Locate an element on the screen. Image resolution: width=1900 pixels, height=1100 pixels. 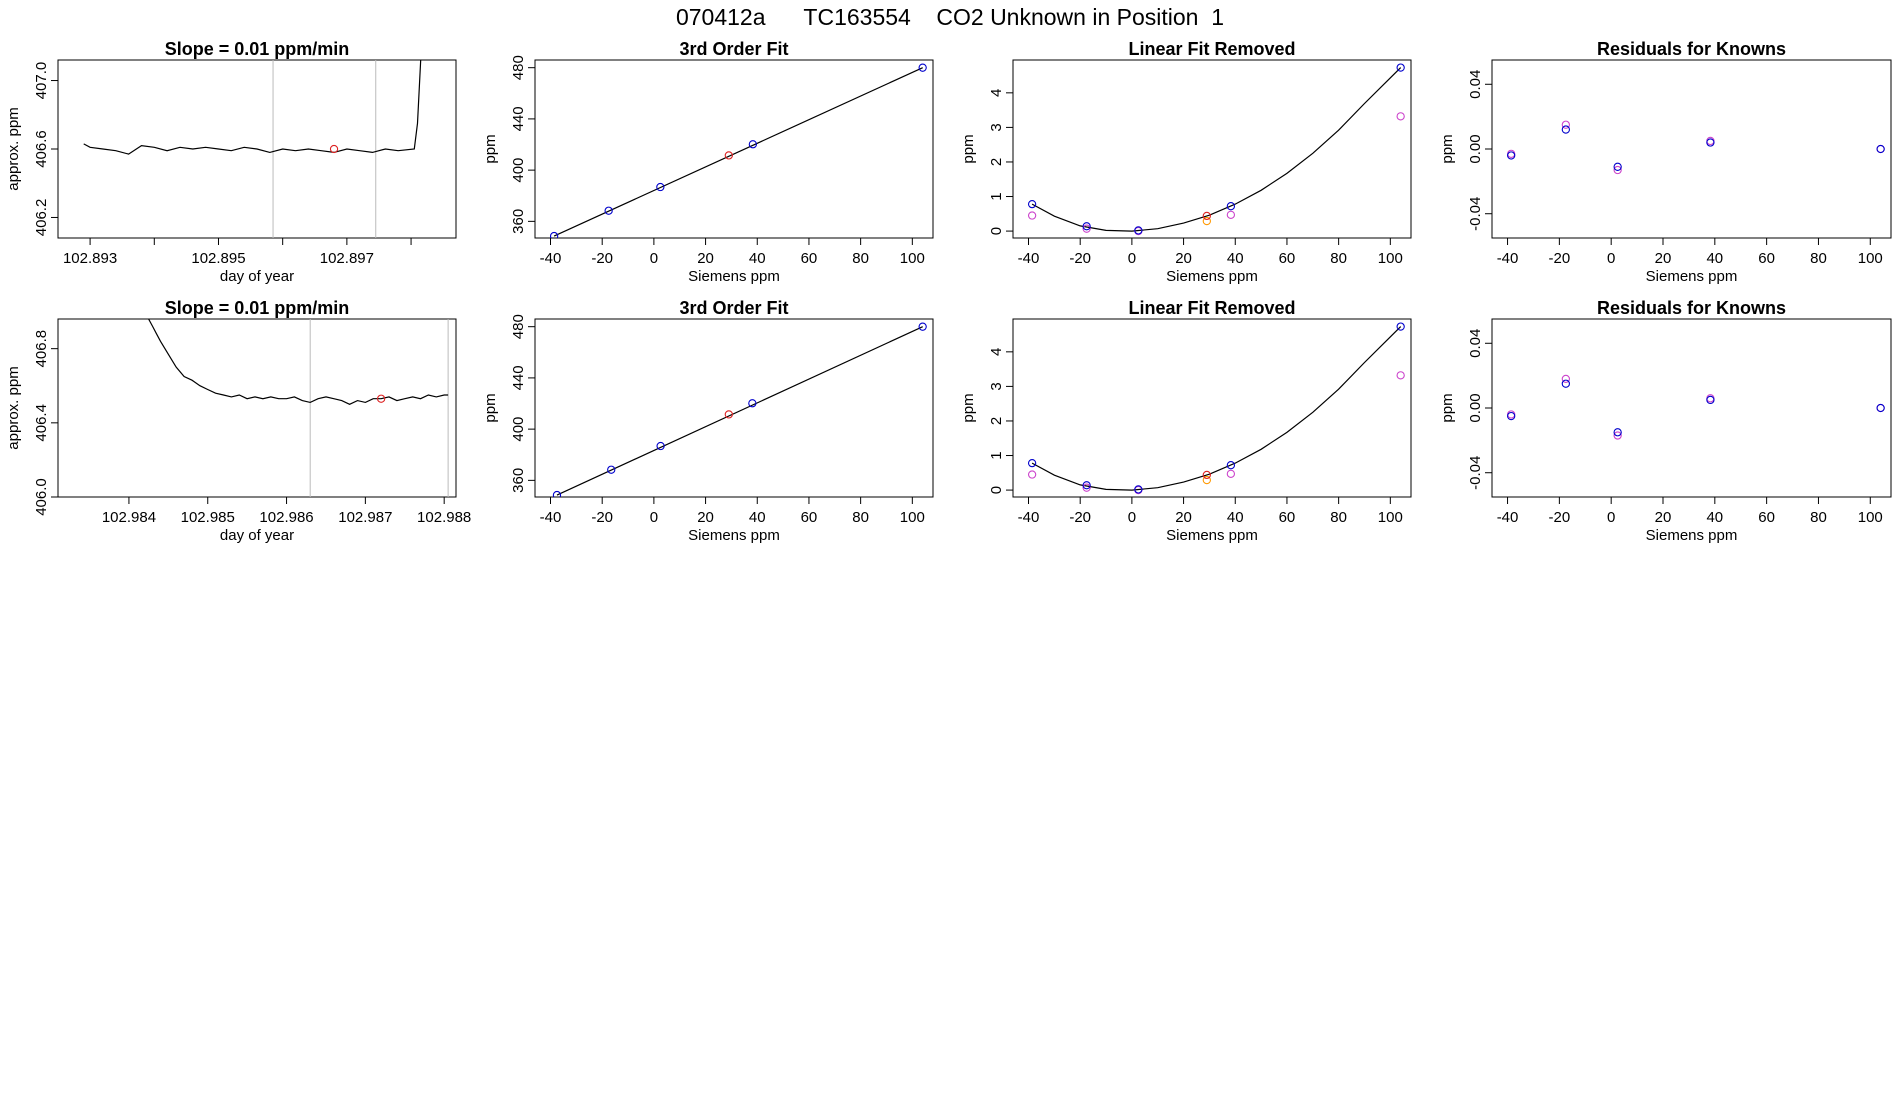
y-tick-label: 4 is located at coordinates (996, 93).